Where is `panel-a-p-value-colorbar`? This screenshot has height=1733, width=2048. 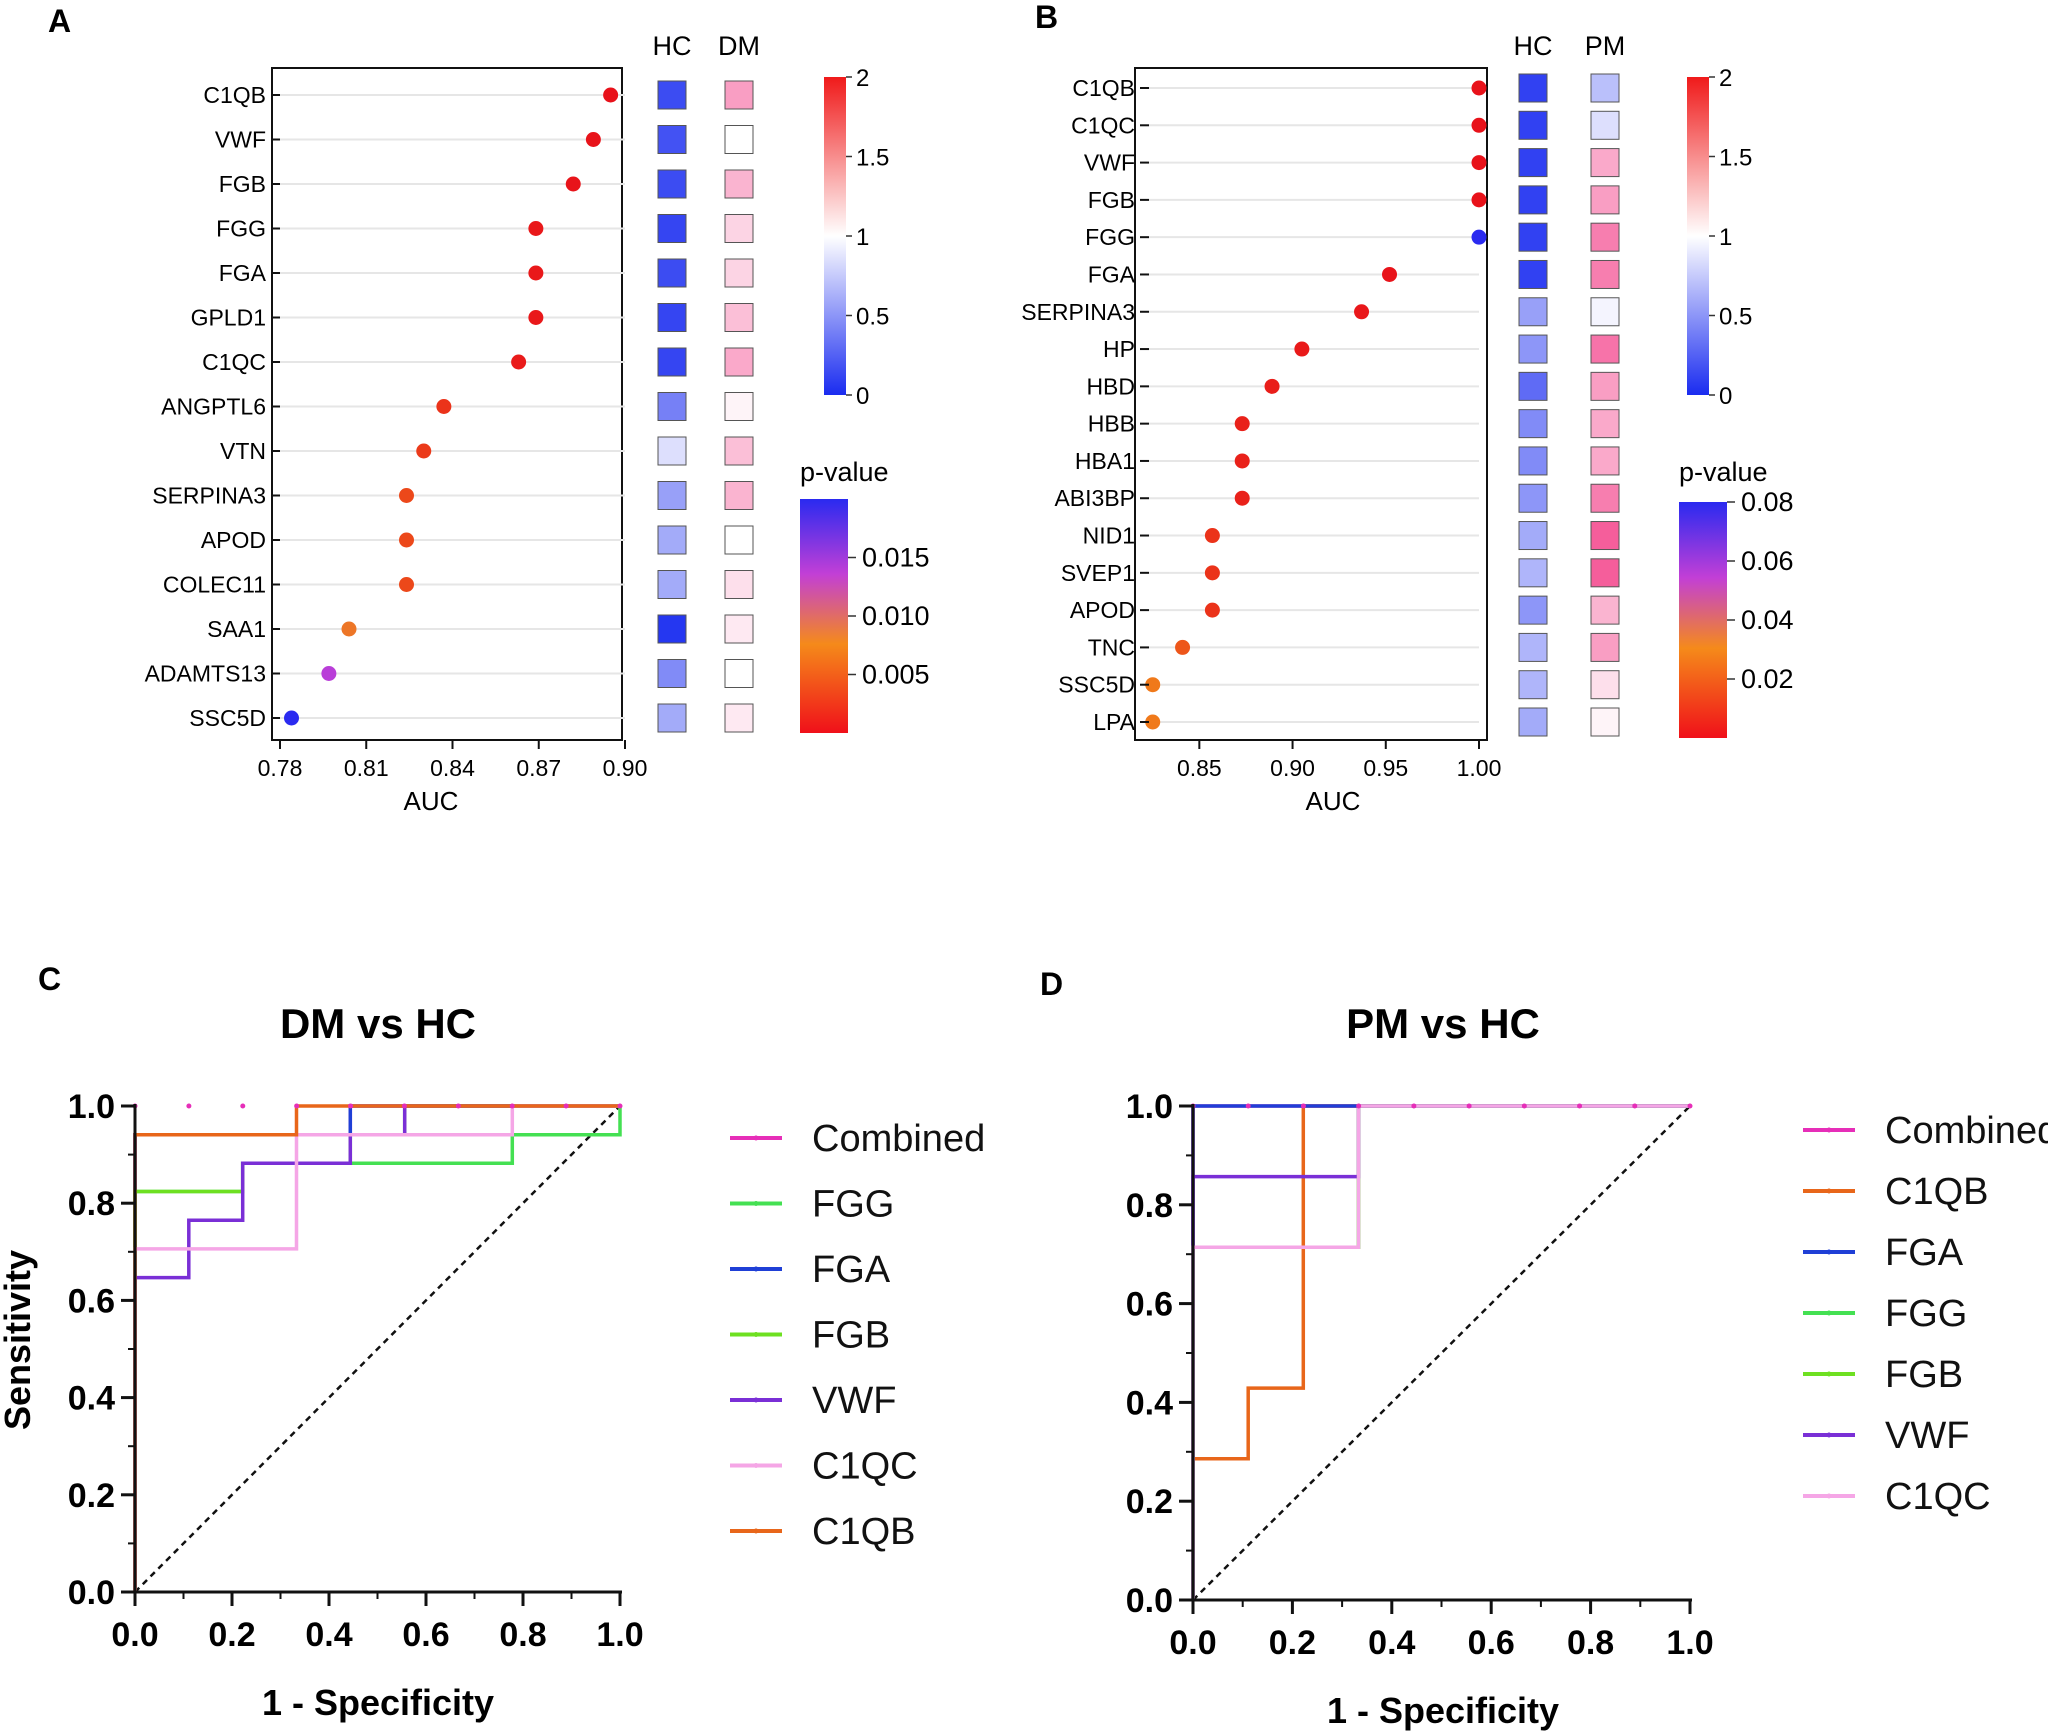
panel-a-p-value-colorbar is located at coordinates (824, 616).